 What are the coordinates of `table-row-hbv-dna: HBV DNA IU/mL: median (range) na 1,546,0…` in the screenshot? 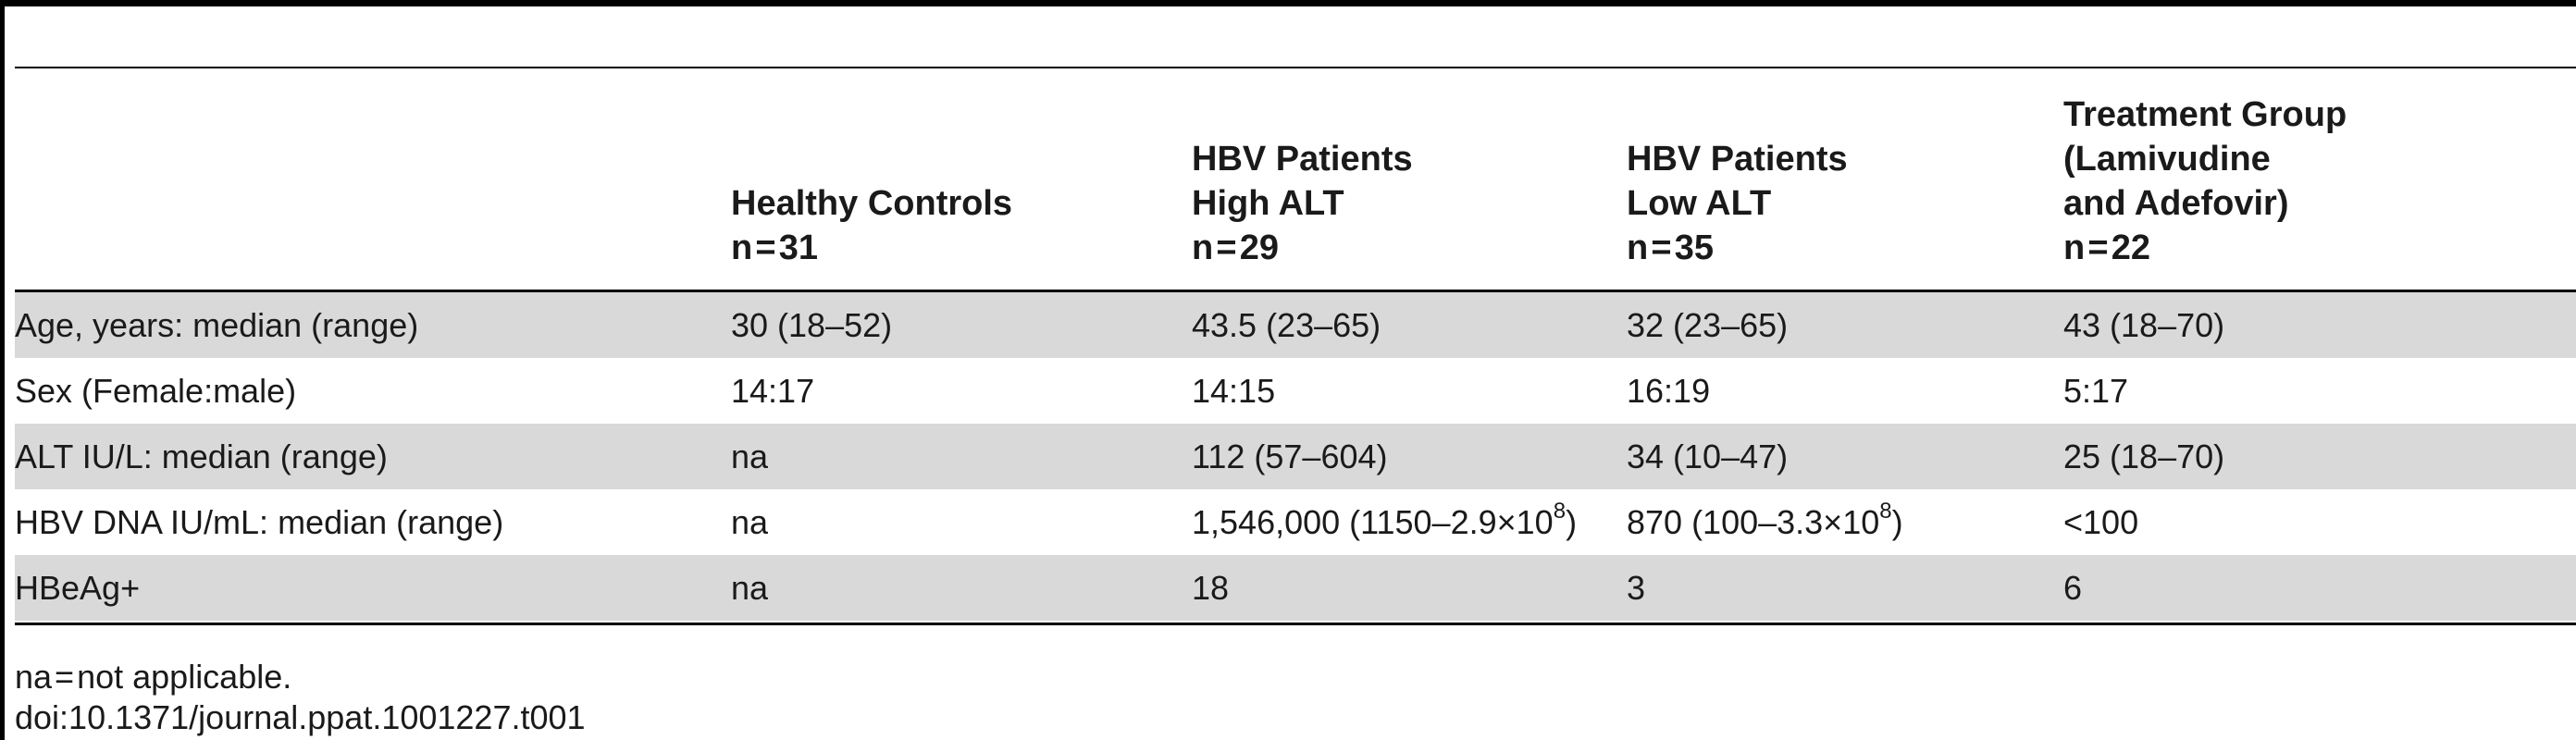 It's located at (1295, 522).